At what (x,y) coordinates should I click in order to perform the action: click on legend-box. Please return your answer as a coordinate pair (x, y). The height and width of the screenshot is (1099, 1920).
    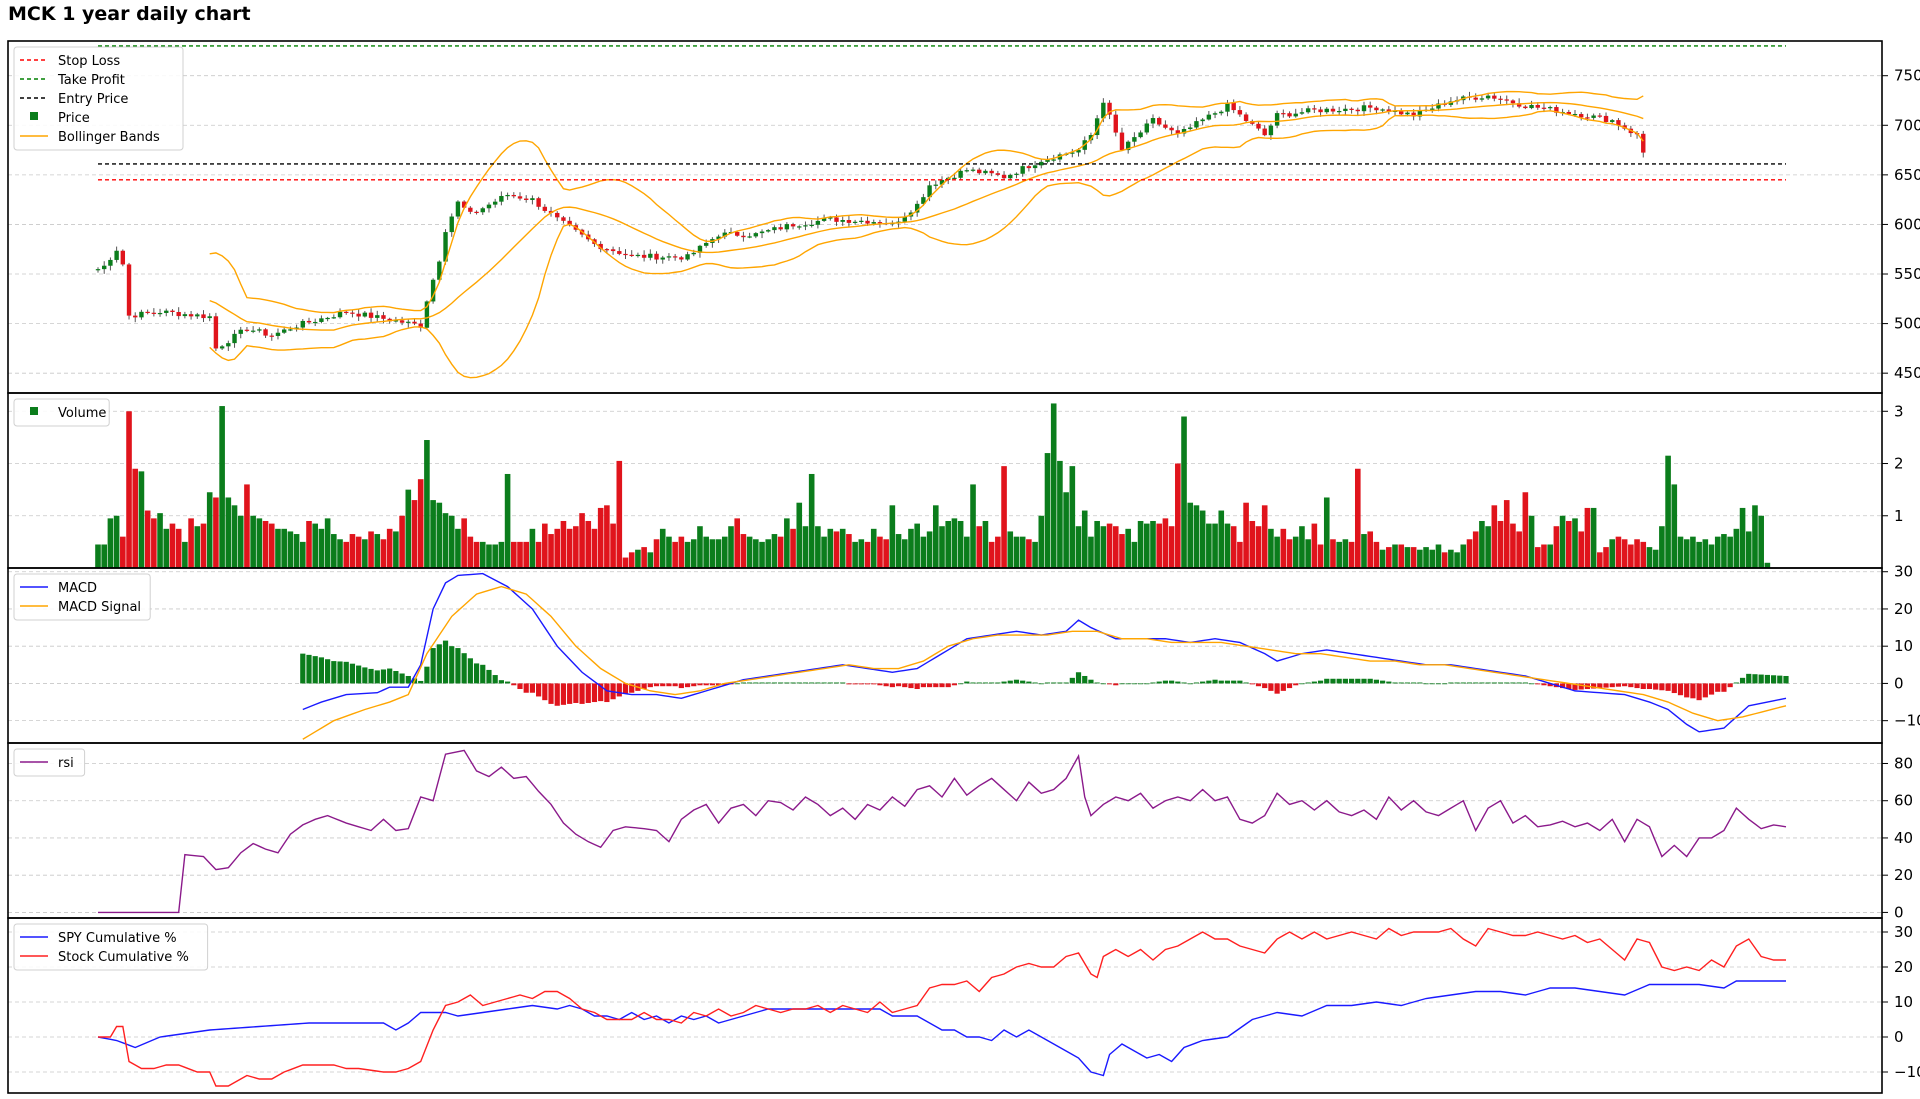
    Looking at the image, I should click on (82, 597).